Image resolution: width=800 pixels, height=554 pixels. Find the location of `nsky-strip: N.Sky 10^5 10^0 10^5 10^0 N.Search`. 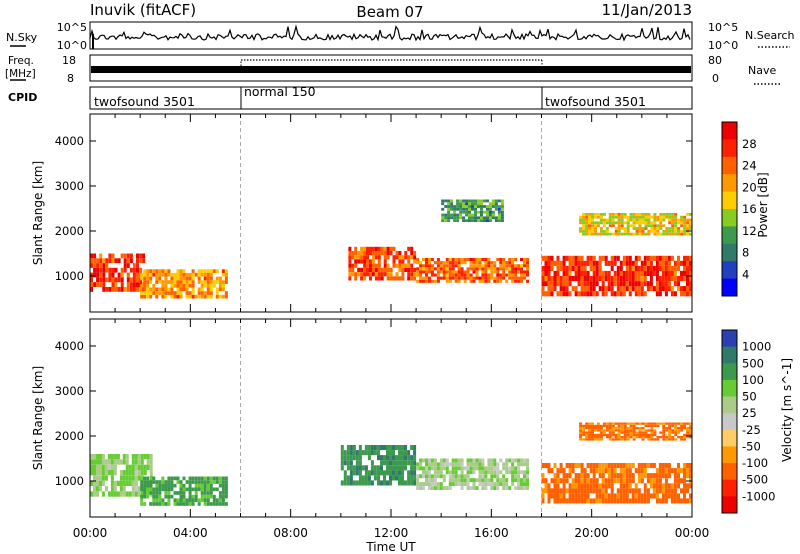

nsky-strip: N.Sky 10^5 10^0 10^5 10^0 N.Search is located at coordinates (400, 36).